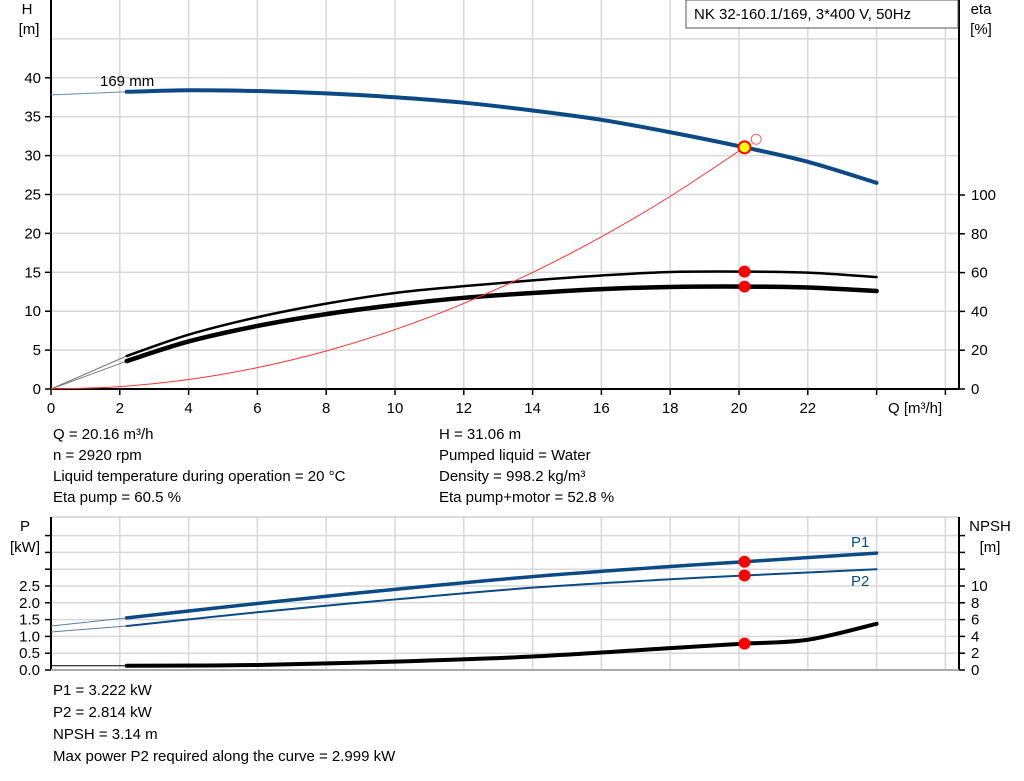  Describe the element at coordinates (29, 670) in the screenshot. I see `p-tick-label: 0.0` at that location.